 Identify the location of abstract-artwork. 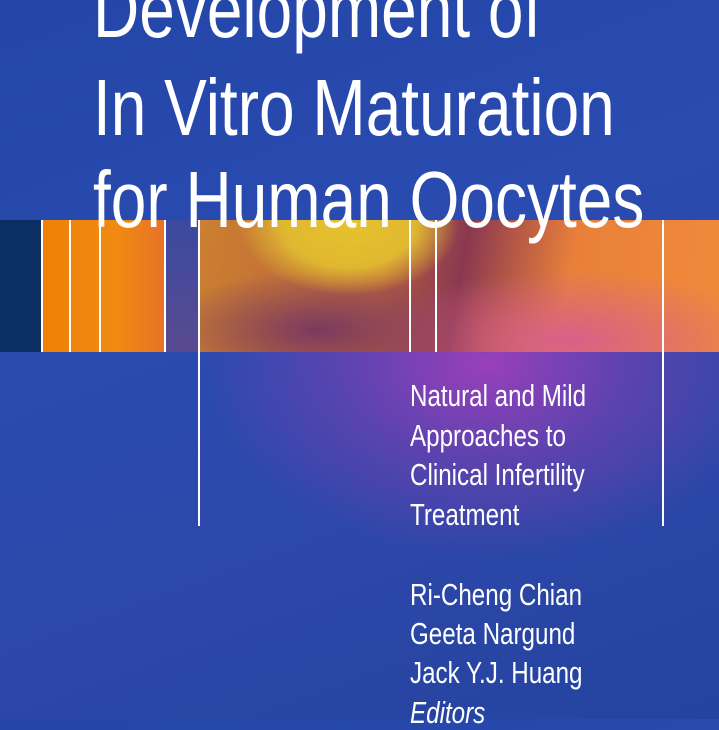
(459, 286).